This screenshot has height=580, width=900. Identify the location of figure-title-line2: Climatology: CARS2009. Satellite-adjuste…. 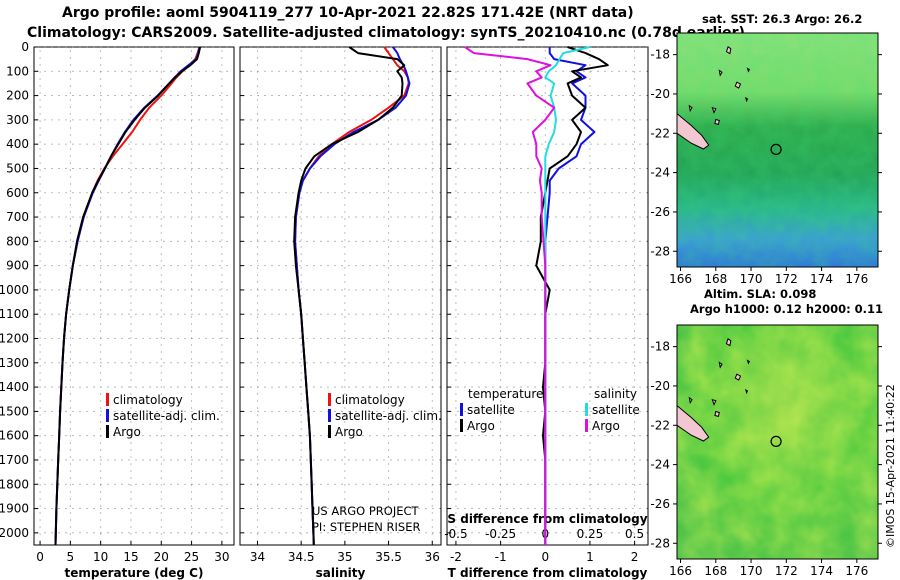
(386, 33).